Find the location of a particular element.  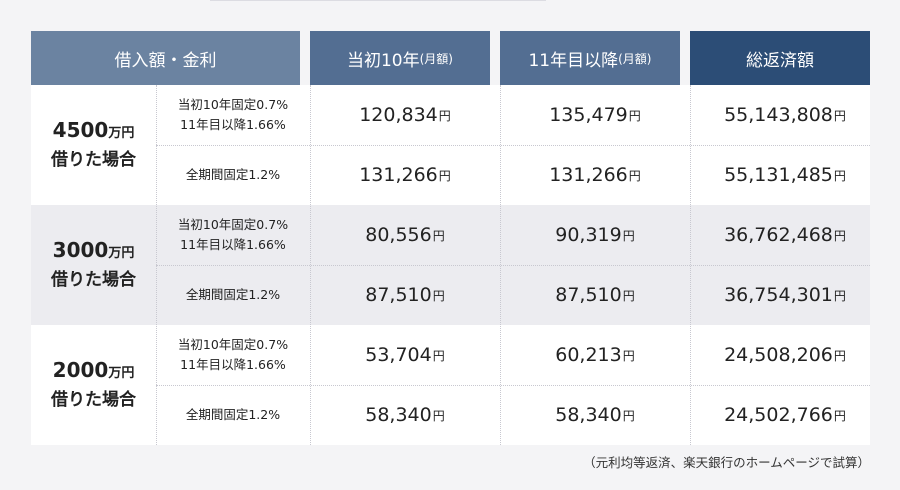

group-amount: 4500 is located at coordinates (80, 130).